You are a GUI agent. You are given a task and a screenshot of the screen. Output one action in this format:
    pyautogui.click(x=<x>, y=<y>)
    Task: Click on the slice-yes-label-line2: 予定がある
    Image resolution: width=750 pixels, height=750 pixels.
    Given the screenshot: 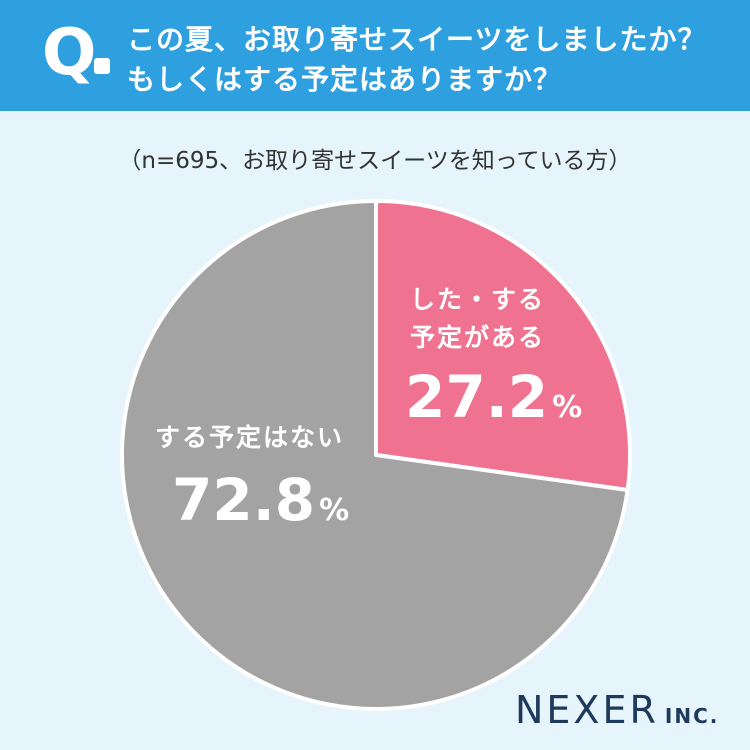 What is the action you would take?
    pyautogui.click(x=478, y=337)
    